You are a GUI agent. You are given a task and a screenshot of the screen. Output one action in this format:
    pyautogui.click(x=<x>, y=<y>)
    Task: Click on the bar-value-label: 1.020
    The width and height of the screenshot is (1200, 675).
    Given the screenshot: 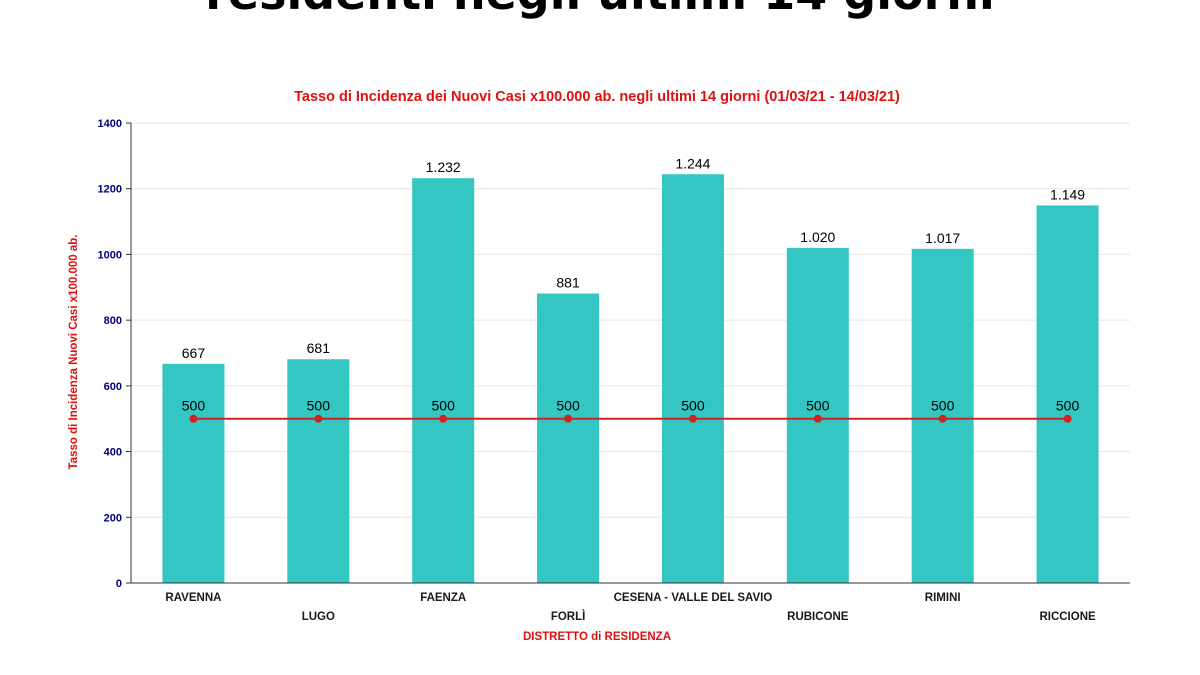 What is the action you would take?
    pyautogui.click(x=817, y=237)
    